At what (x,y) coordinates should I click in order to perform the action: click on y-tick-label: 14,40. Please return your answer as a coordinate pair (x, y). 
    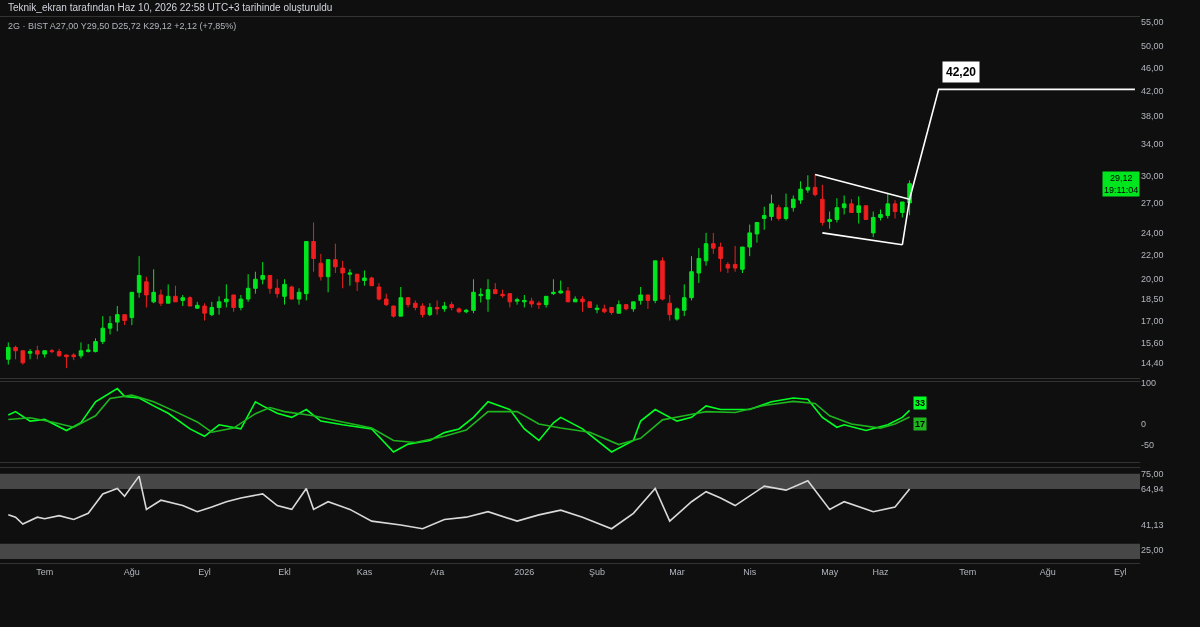
    Looking at the image, I should click on (1152, 362).